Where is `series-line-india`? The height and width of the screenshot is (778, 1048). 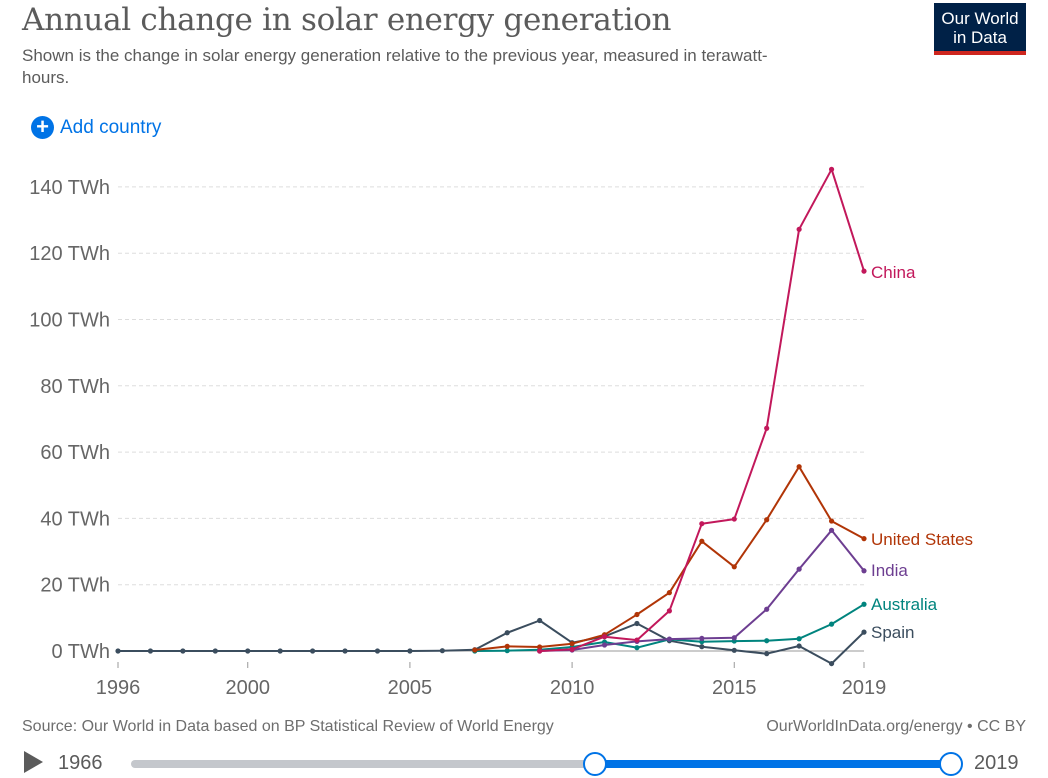 series-line-india is located at coordinates (702, 590).